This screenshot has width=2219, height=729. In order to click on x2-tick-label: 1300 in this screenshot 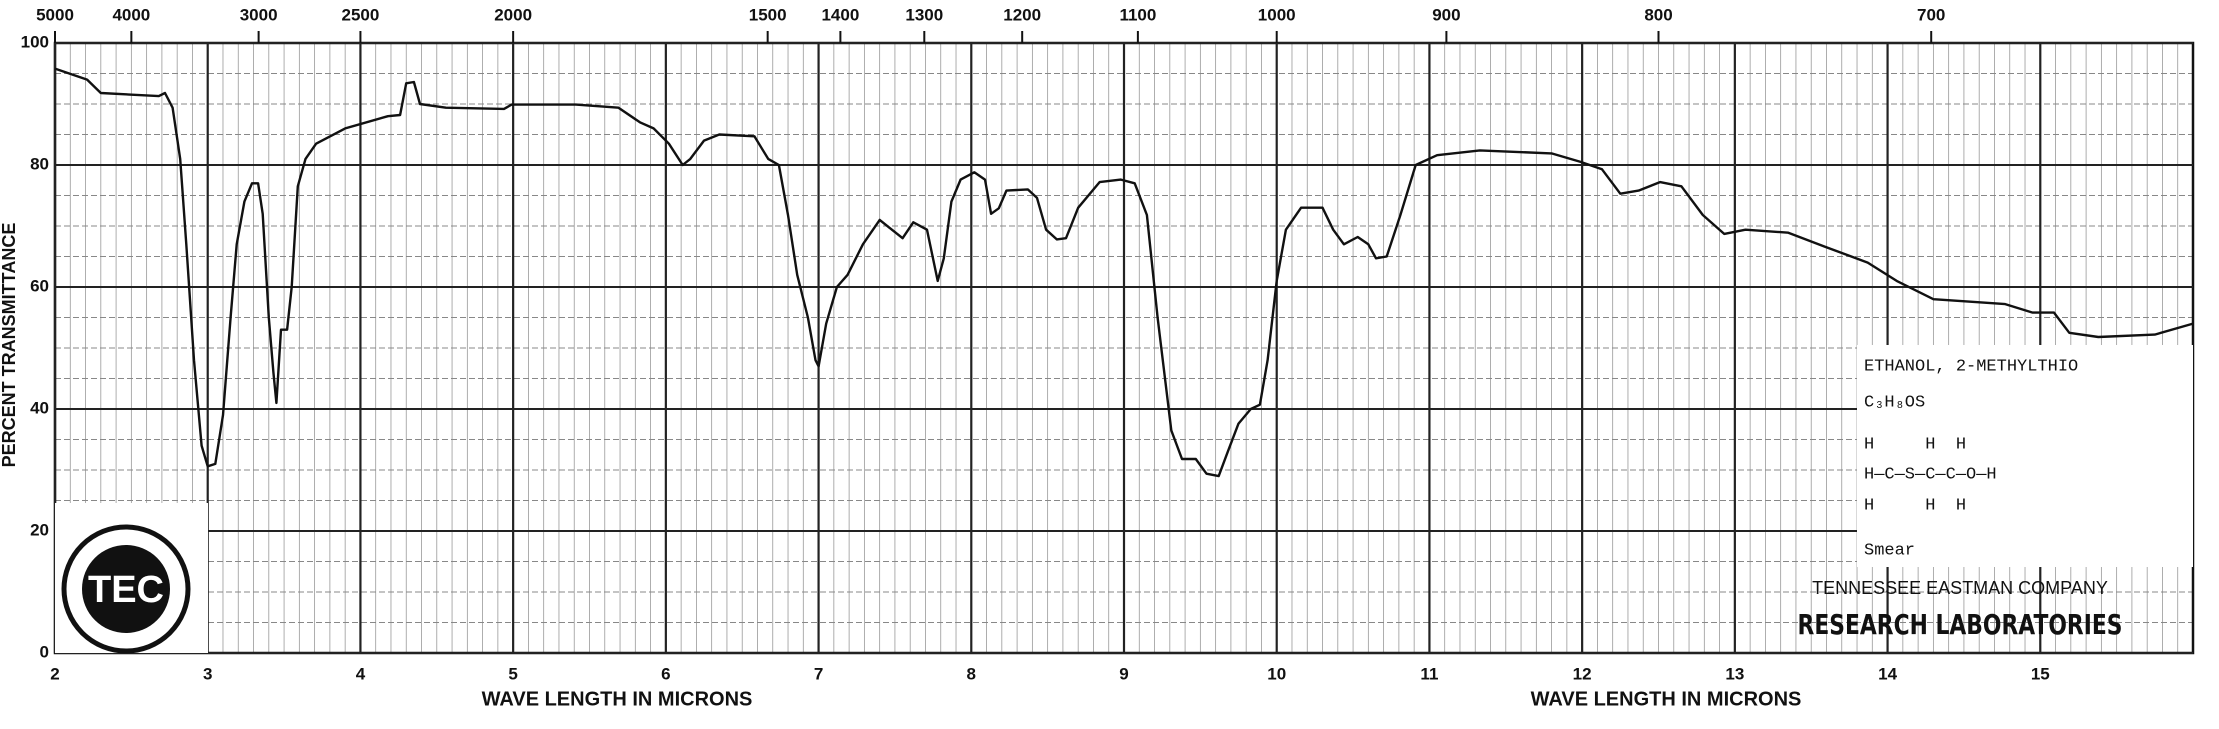, I will do `click(924, 14)`.